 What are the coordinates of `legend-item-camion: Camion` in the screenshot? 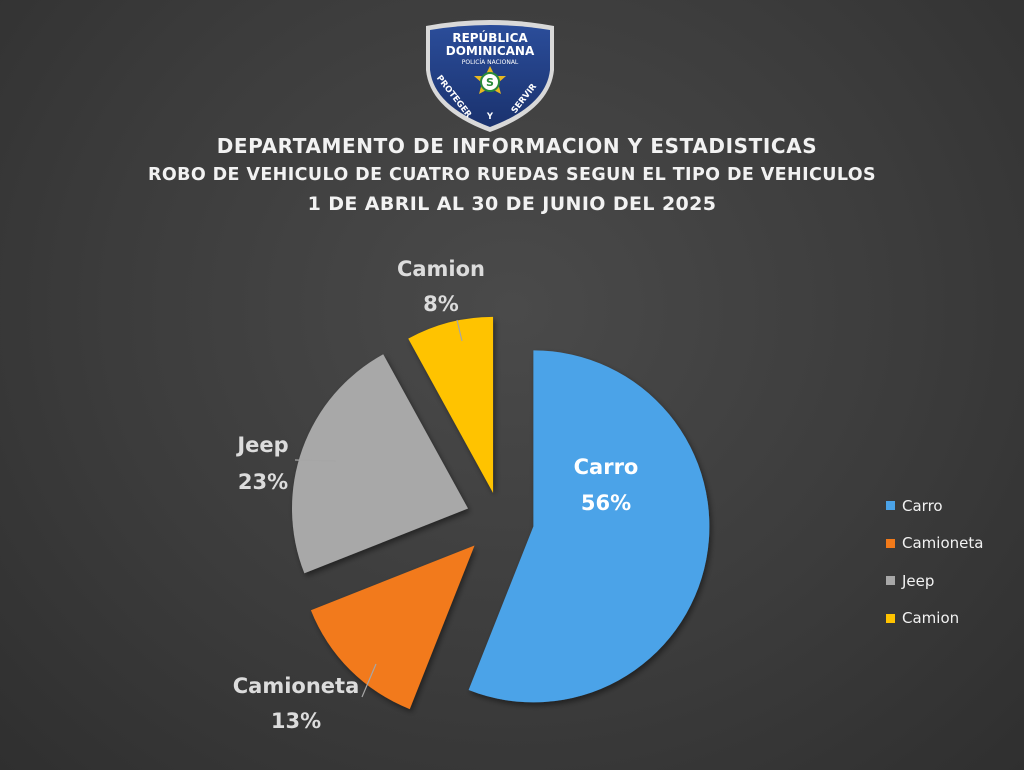 It's located at (934, 619).